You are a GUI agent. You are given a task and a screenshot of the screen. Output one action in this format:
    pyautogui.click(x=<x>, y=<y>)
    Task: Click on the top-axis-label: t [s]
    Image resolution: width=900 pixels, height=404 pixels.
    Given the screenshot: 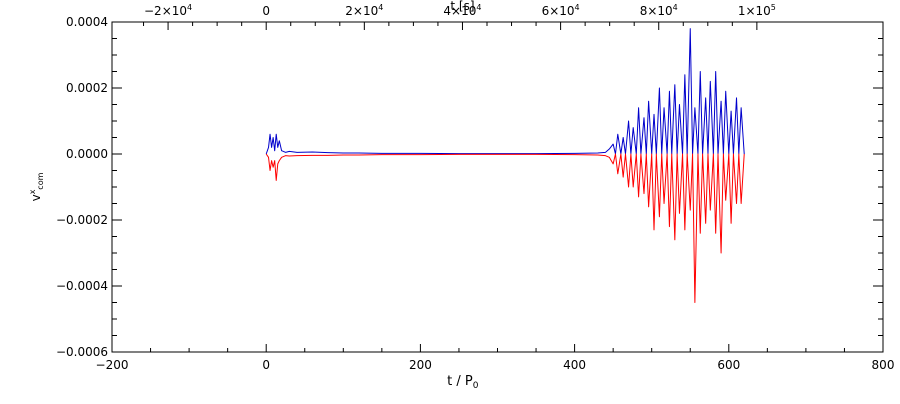 What is the action you would take?
    pyautogui.click(x=462, y=6)
    